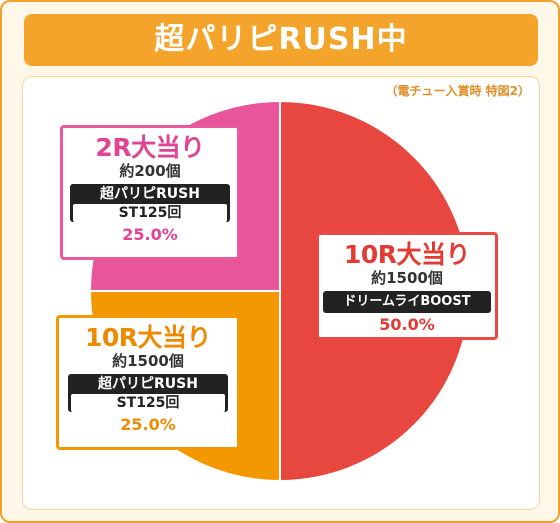  I want to click on slice-label-10r-rush-sub: 約1500個, so click(148, 361).